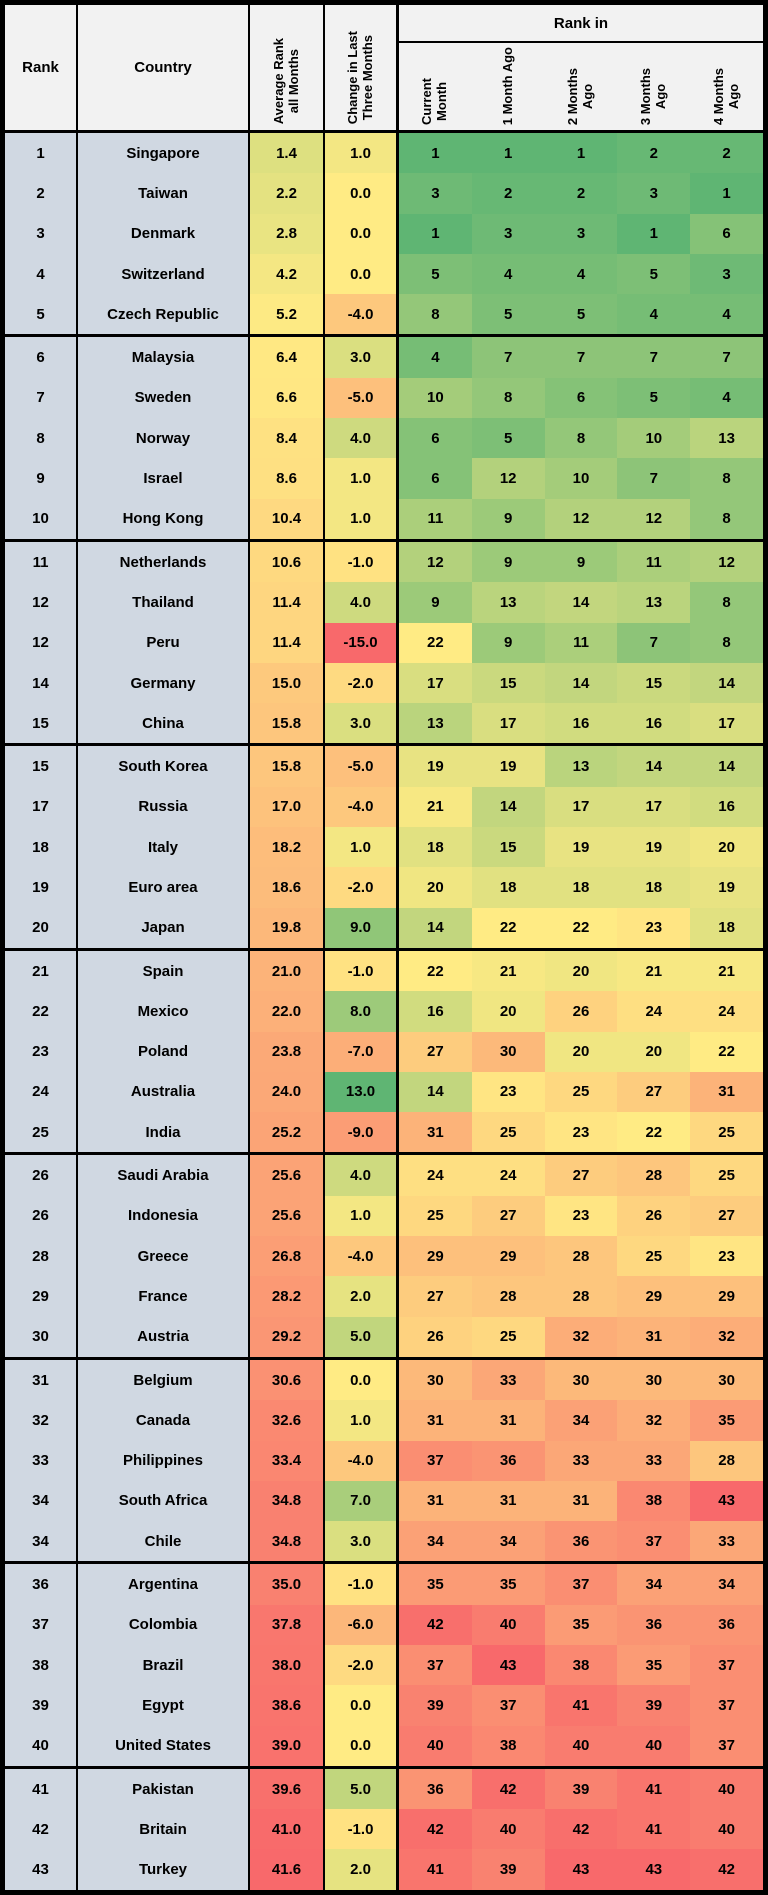 The image size is (768, 1895). I want to click on average-rank-cell: 39.6, so click(287, 1789).